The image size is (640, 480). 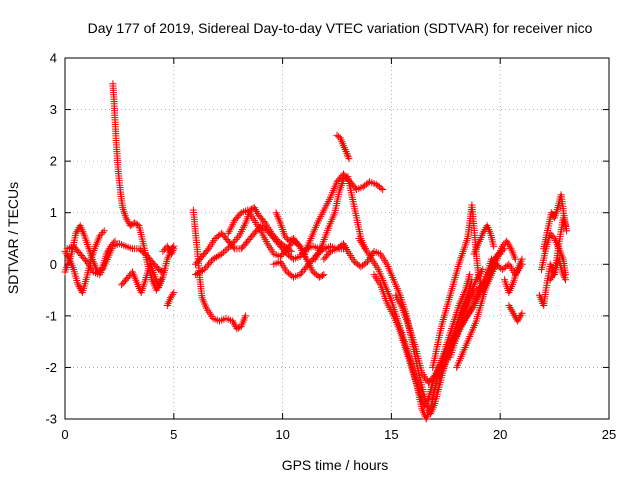 I want to click on x-tick-label: 20, so click(x=500, y=434).